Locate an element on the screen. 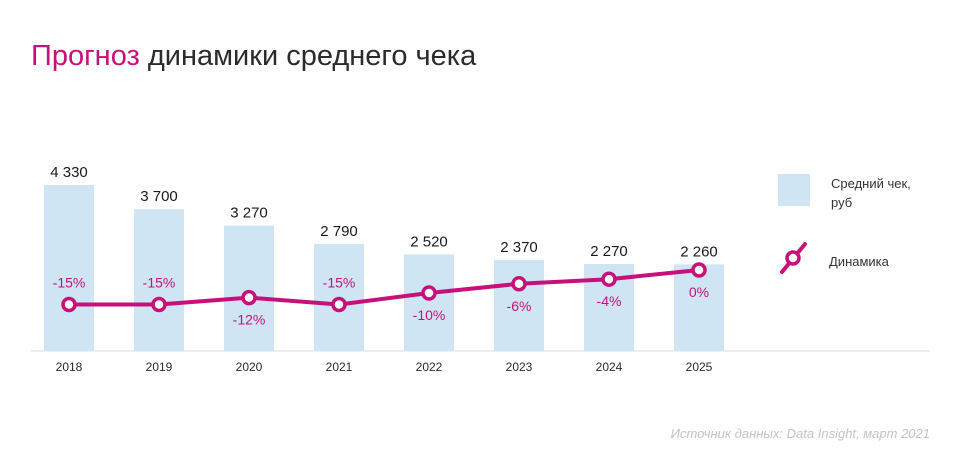 This screenshot has height=471, width=960. bar-value-label-2024: 2 270 is located at coordinates (609, 251).